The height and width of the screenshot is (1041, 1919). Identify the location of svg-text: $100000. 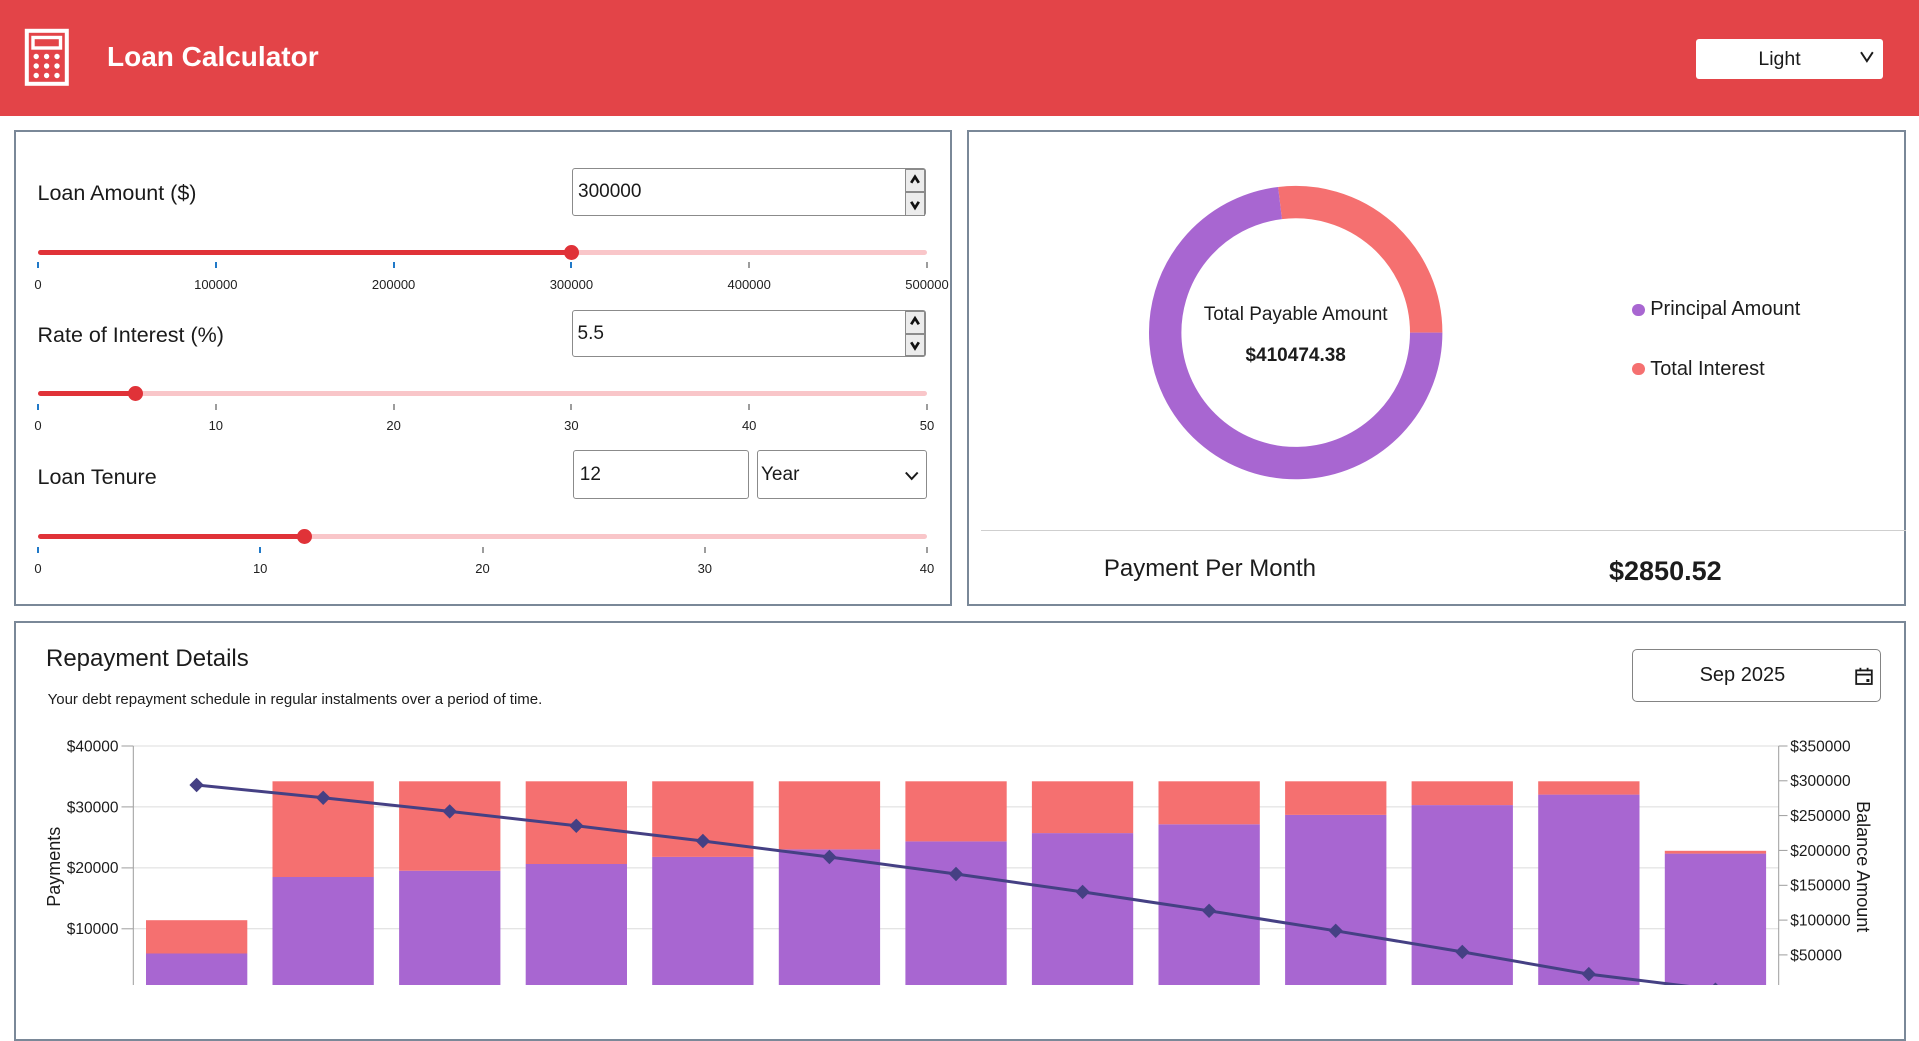
(1820, 921).